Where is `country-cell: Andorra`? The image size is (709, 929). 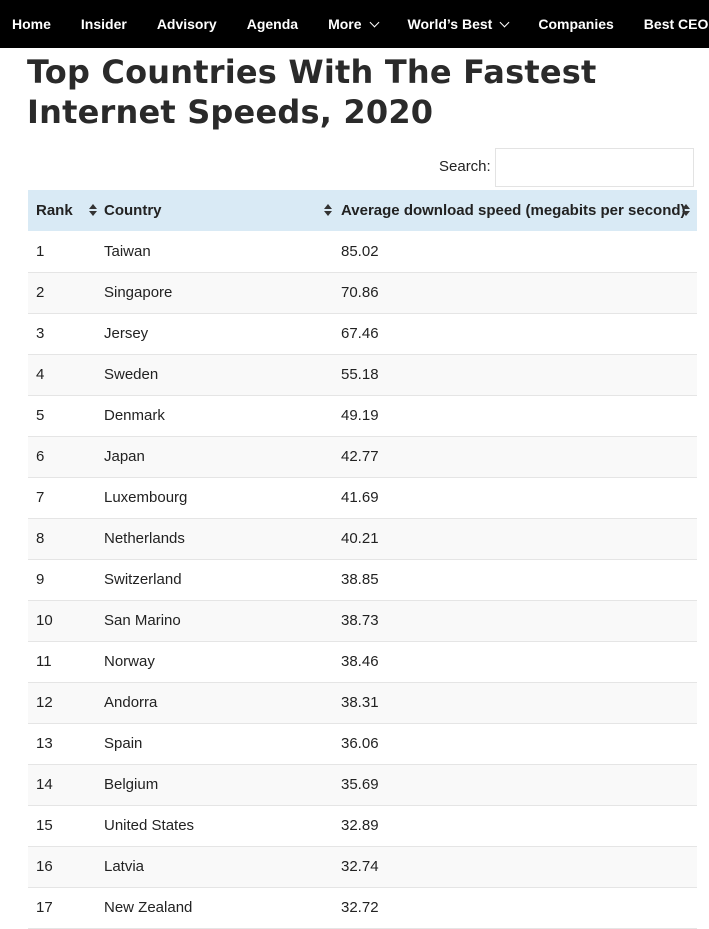
country-cell: Andorra is located at coordinates (222, 703).